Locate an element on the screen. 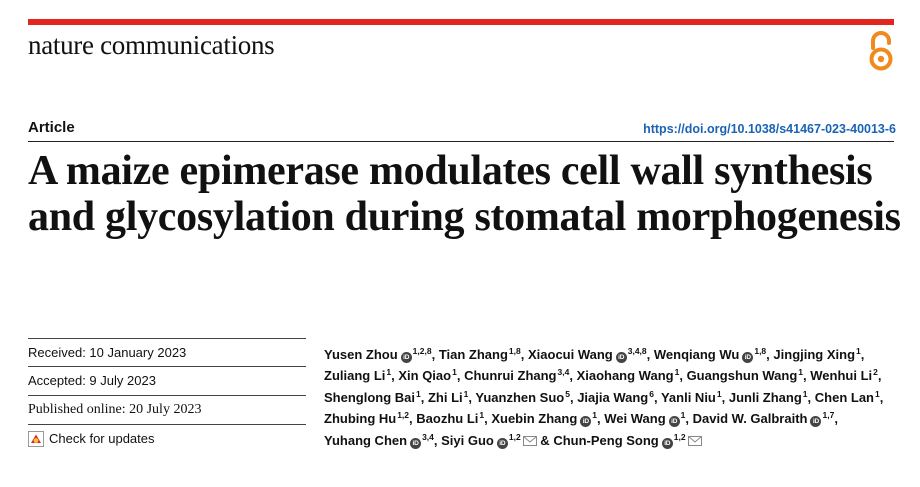 This screenshot has height=487, width=920. check-for-updates-label: Check for updates is located at coordinates (102, 438).